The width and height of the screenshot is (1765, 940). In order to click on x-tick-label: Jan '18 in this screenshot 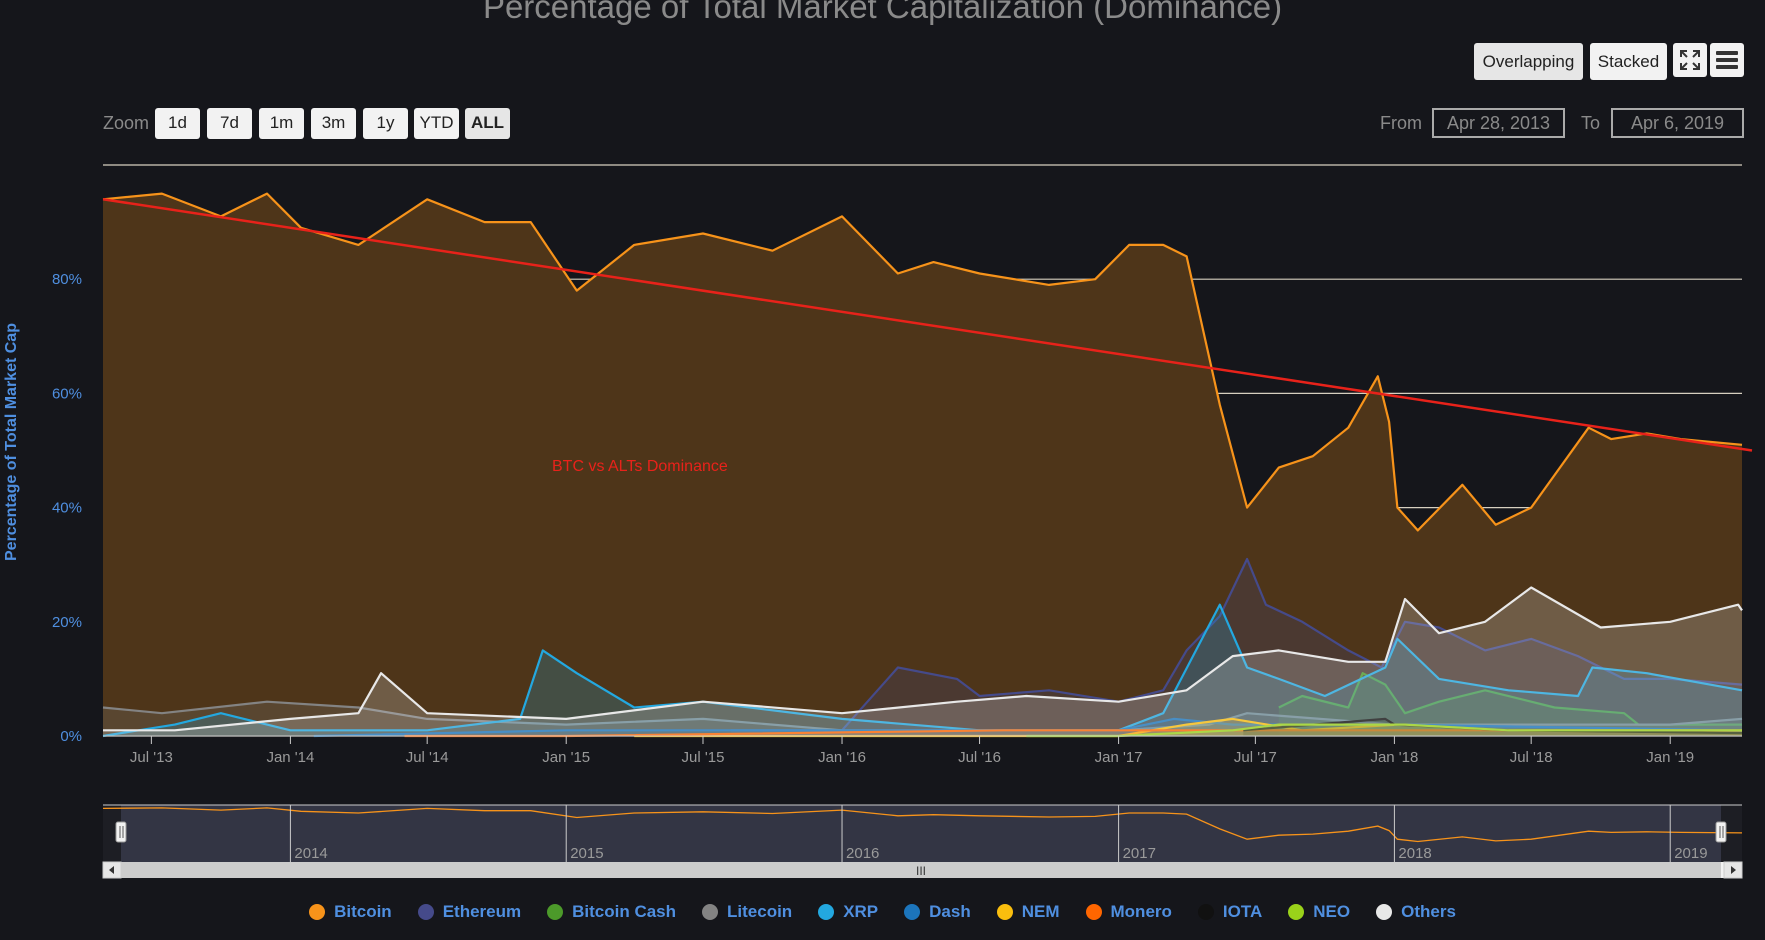, I will do `click(1394, 757)`.